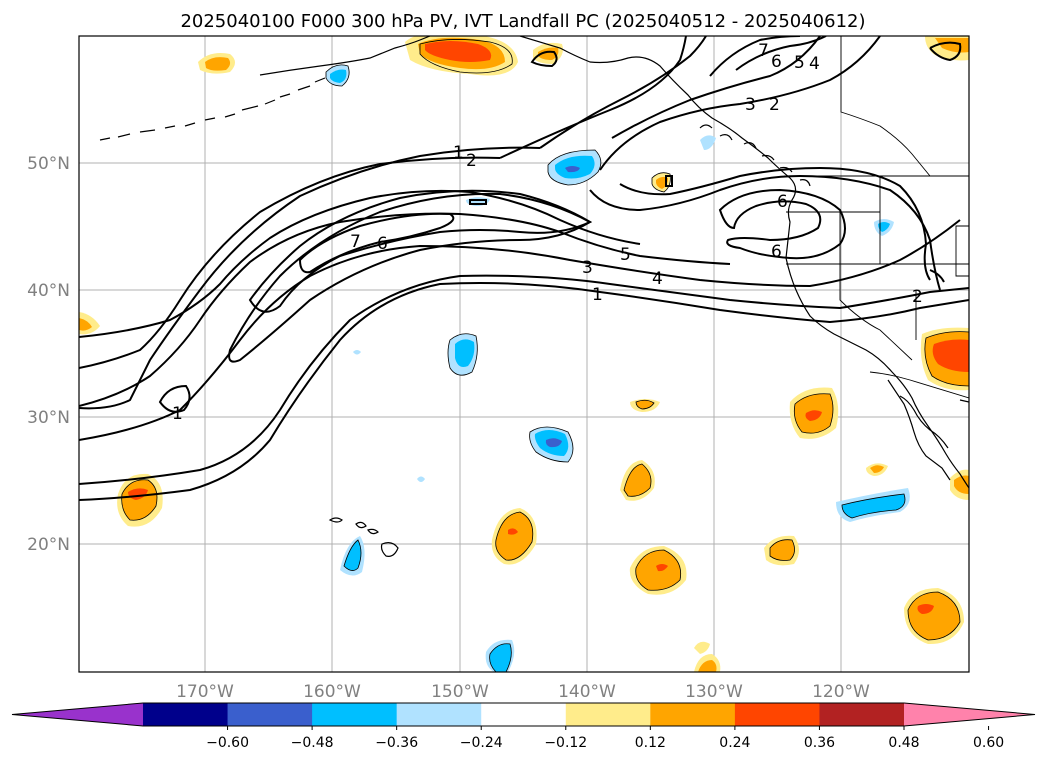 The image size is (1047, 765). What do you see at coordinates (363, 537) in the screenshot?
I see `coast-hawaii` at bounding box center [363, 537].